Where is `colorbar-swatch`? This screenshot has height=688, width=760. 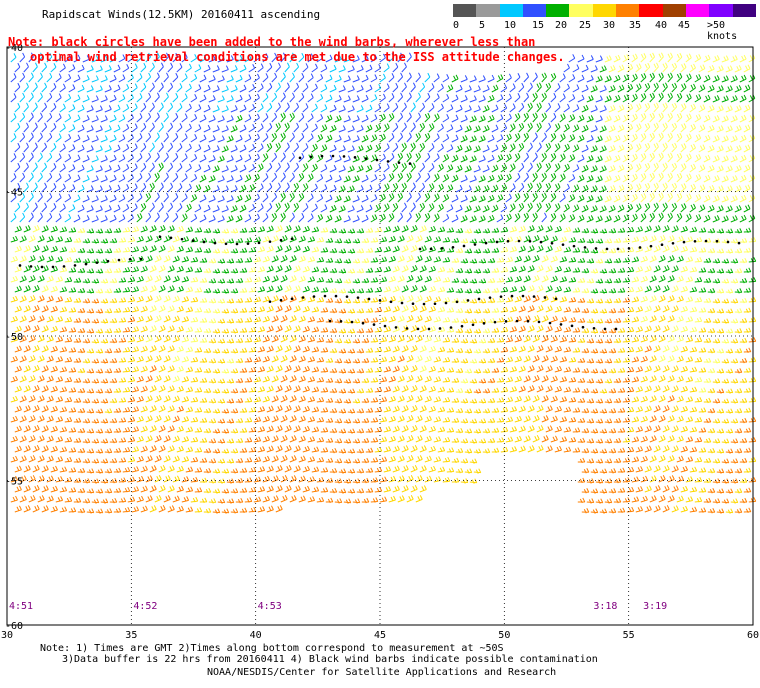 colorbar-swatch is located at coordinates (558, 10).